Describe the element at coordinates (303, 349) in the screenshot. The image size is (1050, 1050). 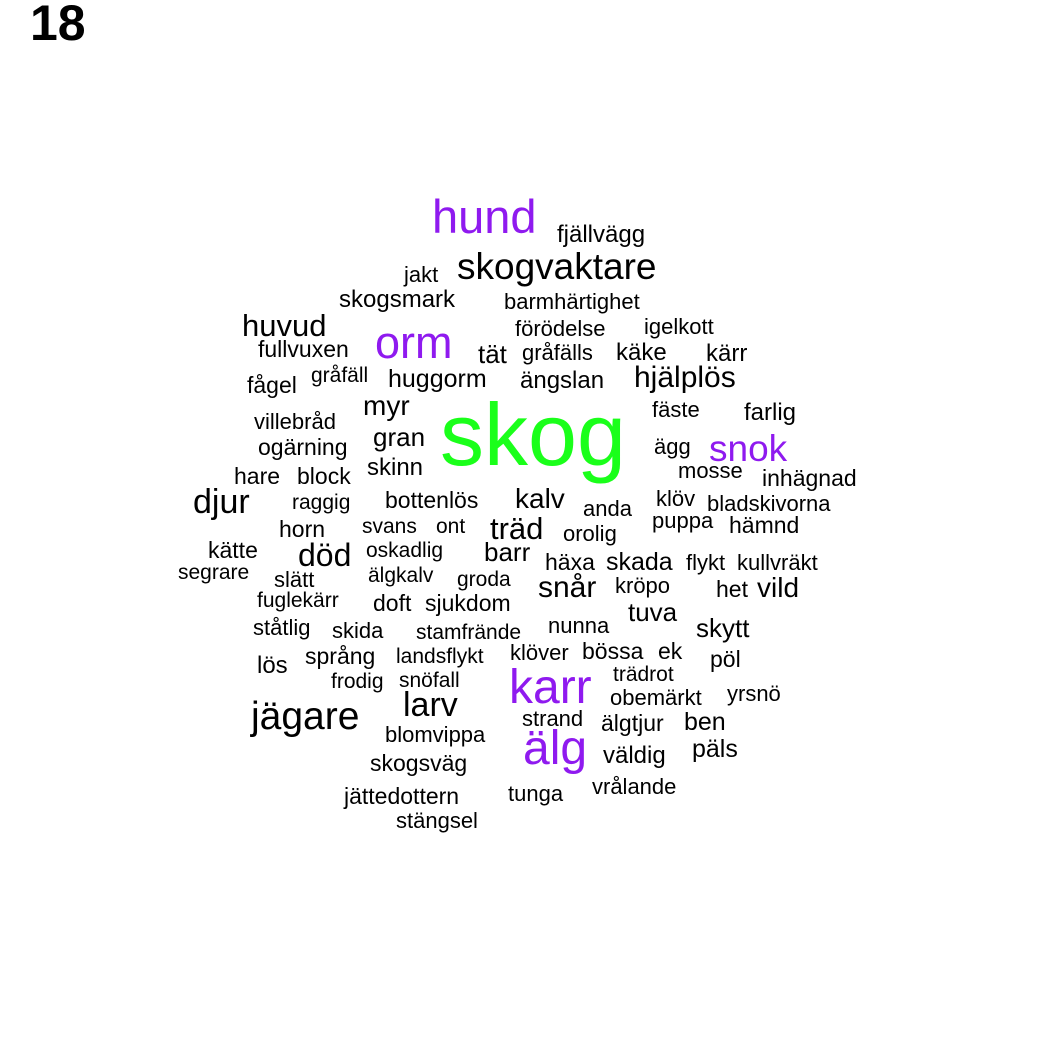
I see `word-fullvuxen: fullvuxen` at that location.